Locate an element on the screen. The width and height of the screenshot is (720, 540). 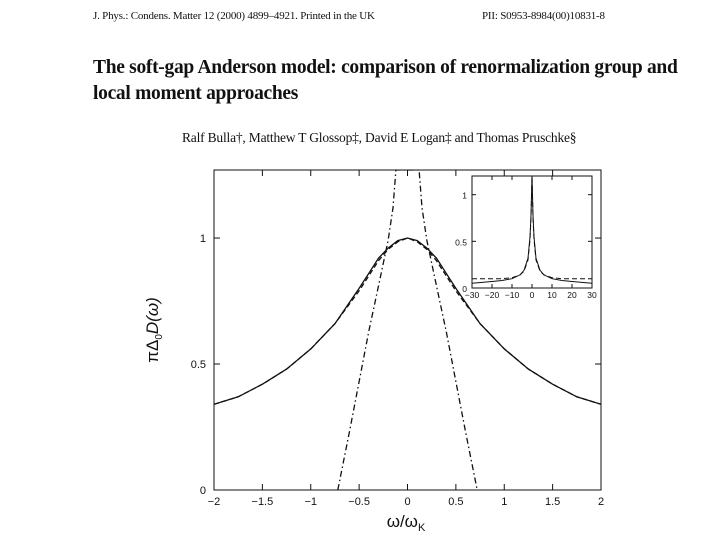
inset-x-tick-label: 20 is located at coordinates (572, 295).